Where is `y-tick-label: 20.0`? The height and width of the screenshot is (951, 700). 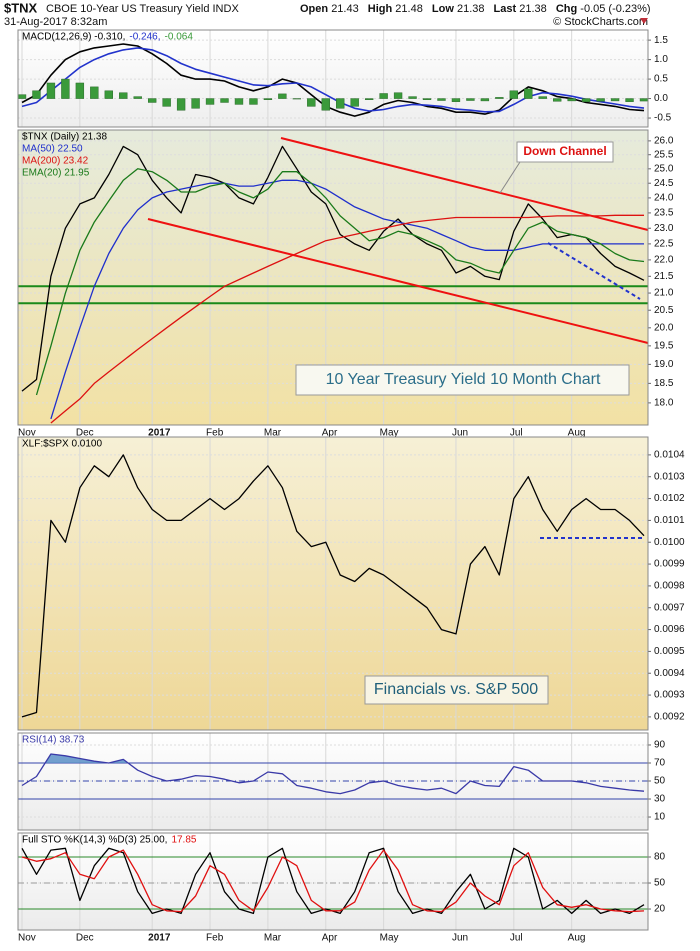 y-tick-label: 20.0 is located at coordinates (664, 327).